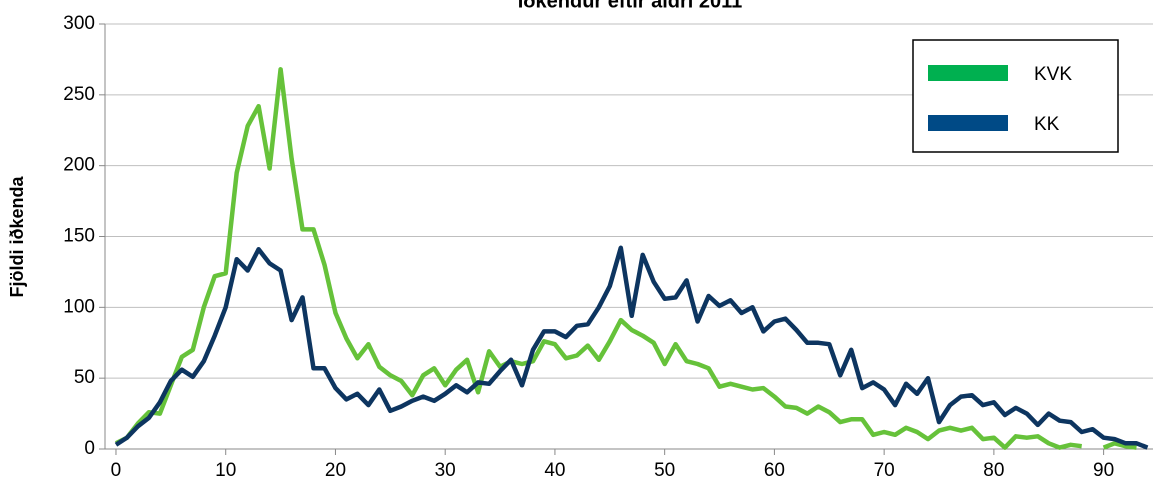  What do you see at coordinates (664, 470) in the screenshot?
I see `x-tick-label: 50` at bounding box center [664, 470].